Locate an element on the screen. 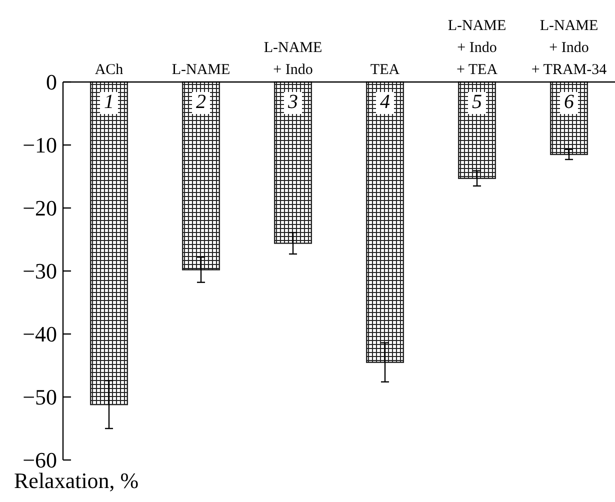  x-tick-label: L-NAME is located at coordinates (201, 70).